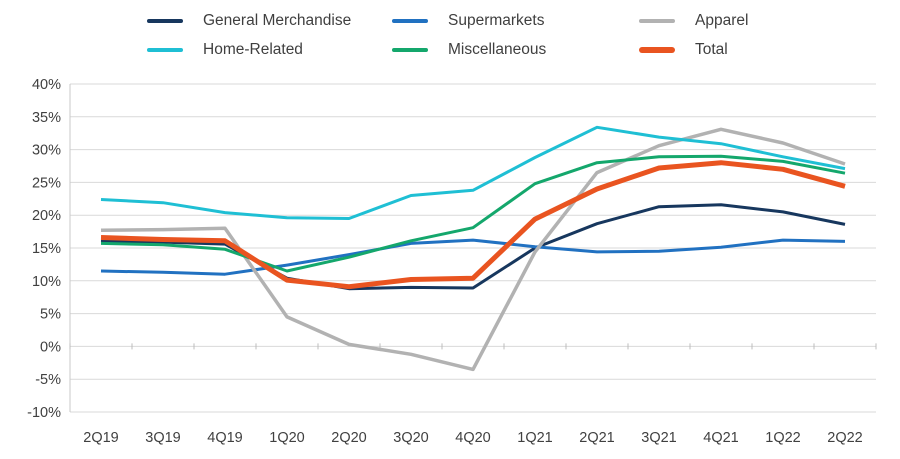 The width and height of the screenshot is (900, 459). I want to click on x-tick-label: 2Q20, so click(348, 438).